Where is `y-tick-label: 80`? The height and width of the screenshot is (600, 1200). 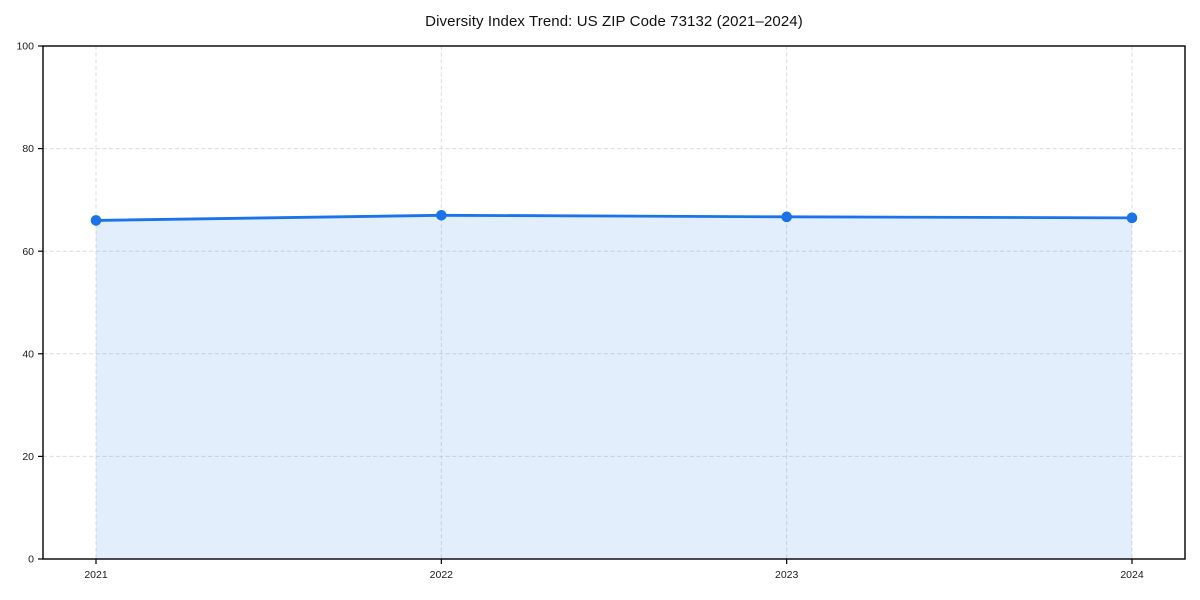
y-tick-label: 80 is located at coordinates (28, 149).